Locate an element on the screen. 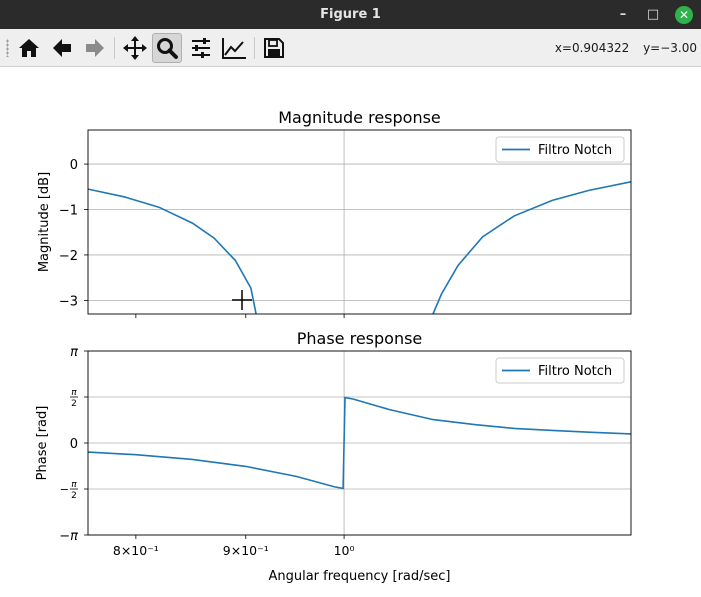 The height and width of the screenshot is (597, 701). x-tick-label: 9×10⁻¹ is located at coordinates (246, 550).